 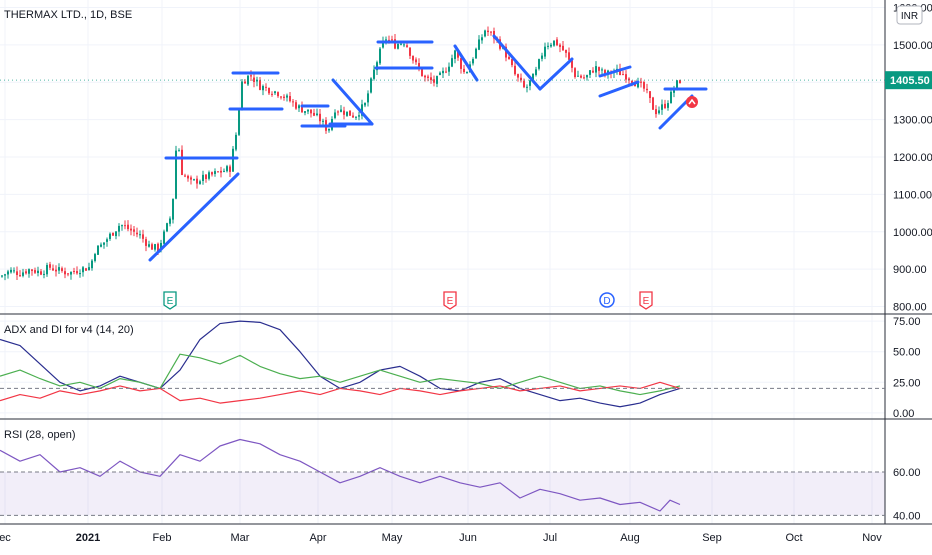 I want to click on alert-icon, so click(x=692, y=102).